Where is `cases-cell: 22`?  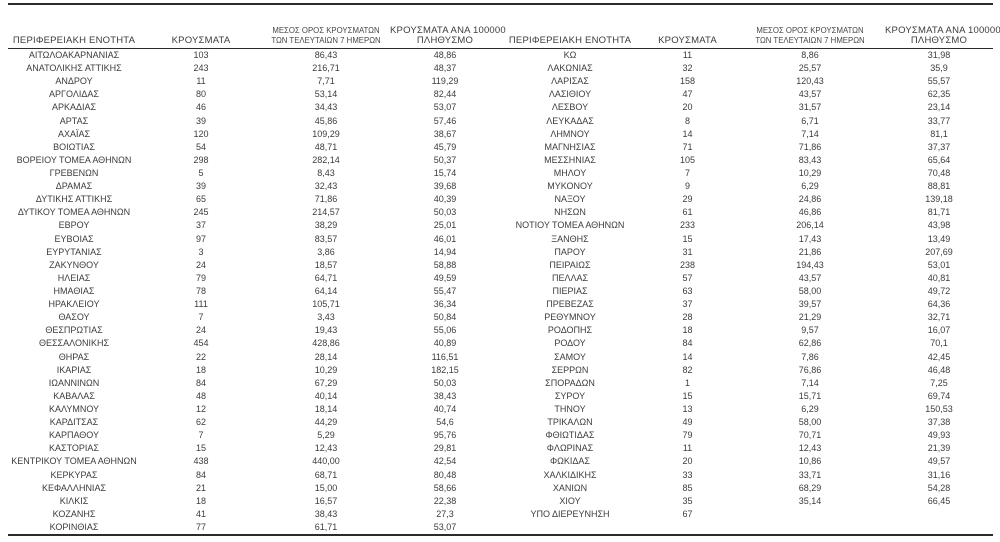
cases-cell: 22 is located at coordinates (200, 356).